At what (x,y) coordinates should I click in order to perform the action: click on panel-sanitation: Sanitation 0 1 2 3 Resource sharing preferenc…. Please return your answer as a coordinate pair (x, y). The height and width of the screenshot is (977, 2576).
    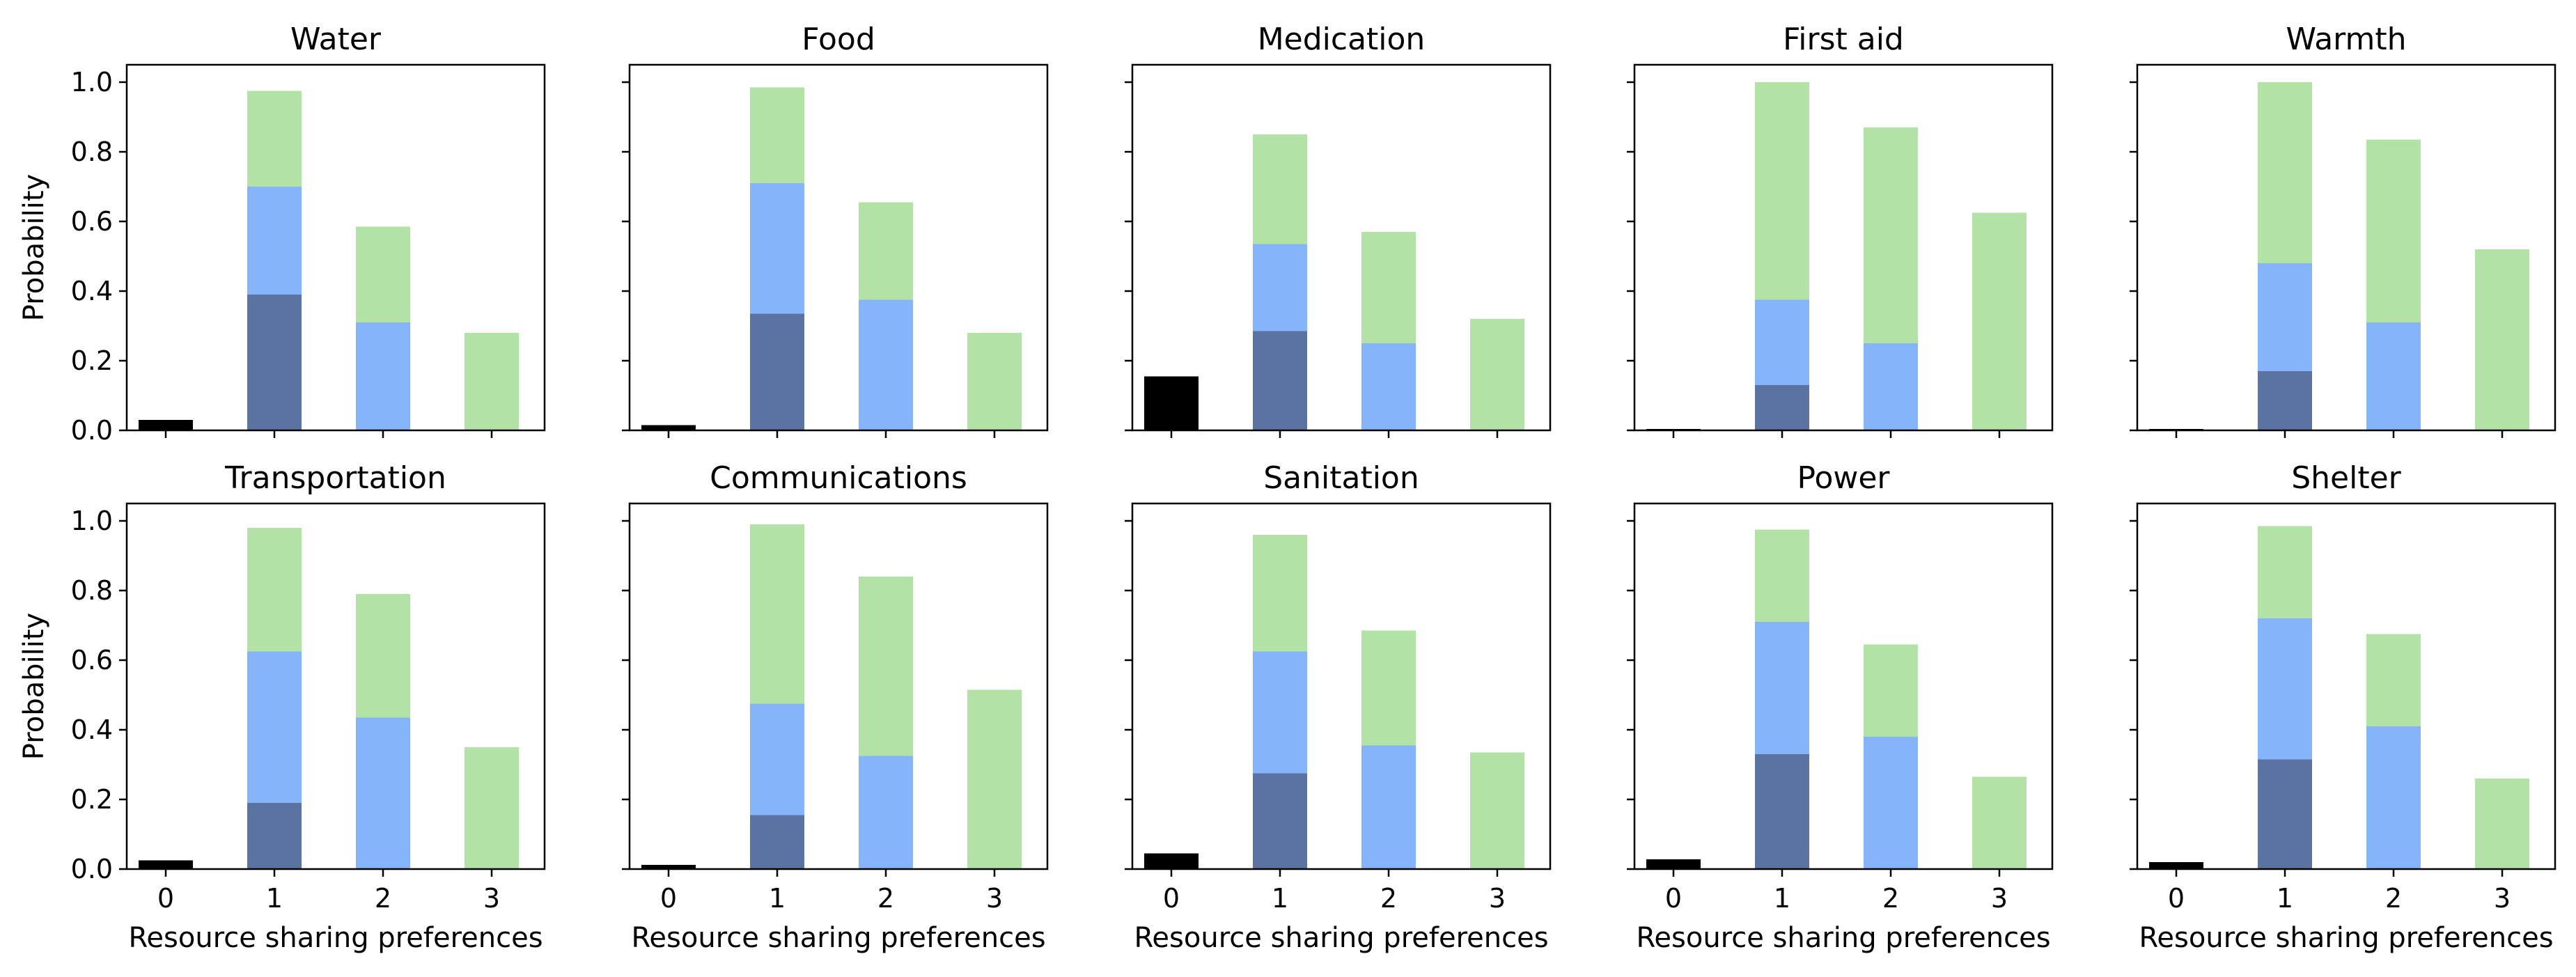
    Looking at the image, I should click on (1338, 707).